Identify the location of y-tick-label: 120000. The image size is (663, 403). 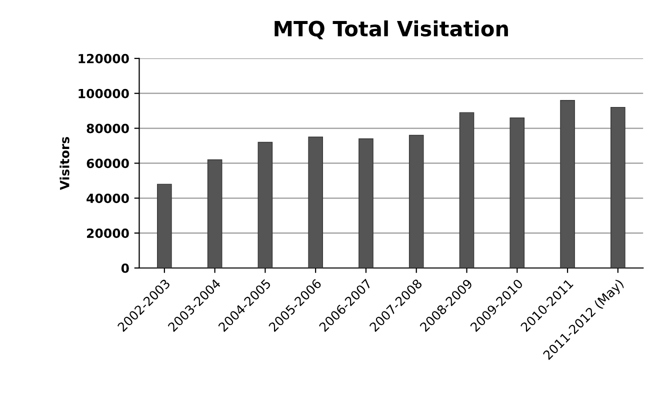
(103, 59).